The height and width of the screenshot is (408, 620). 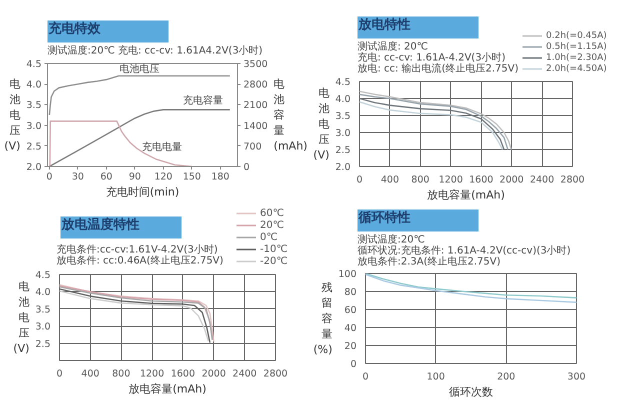 I want to click on x-tick-label: 120, so click(x=163, y=177).